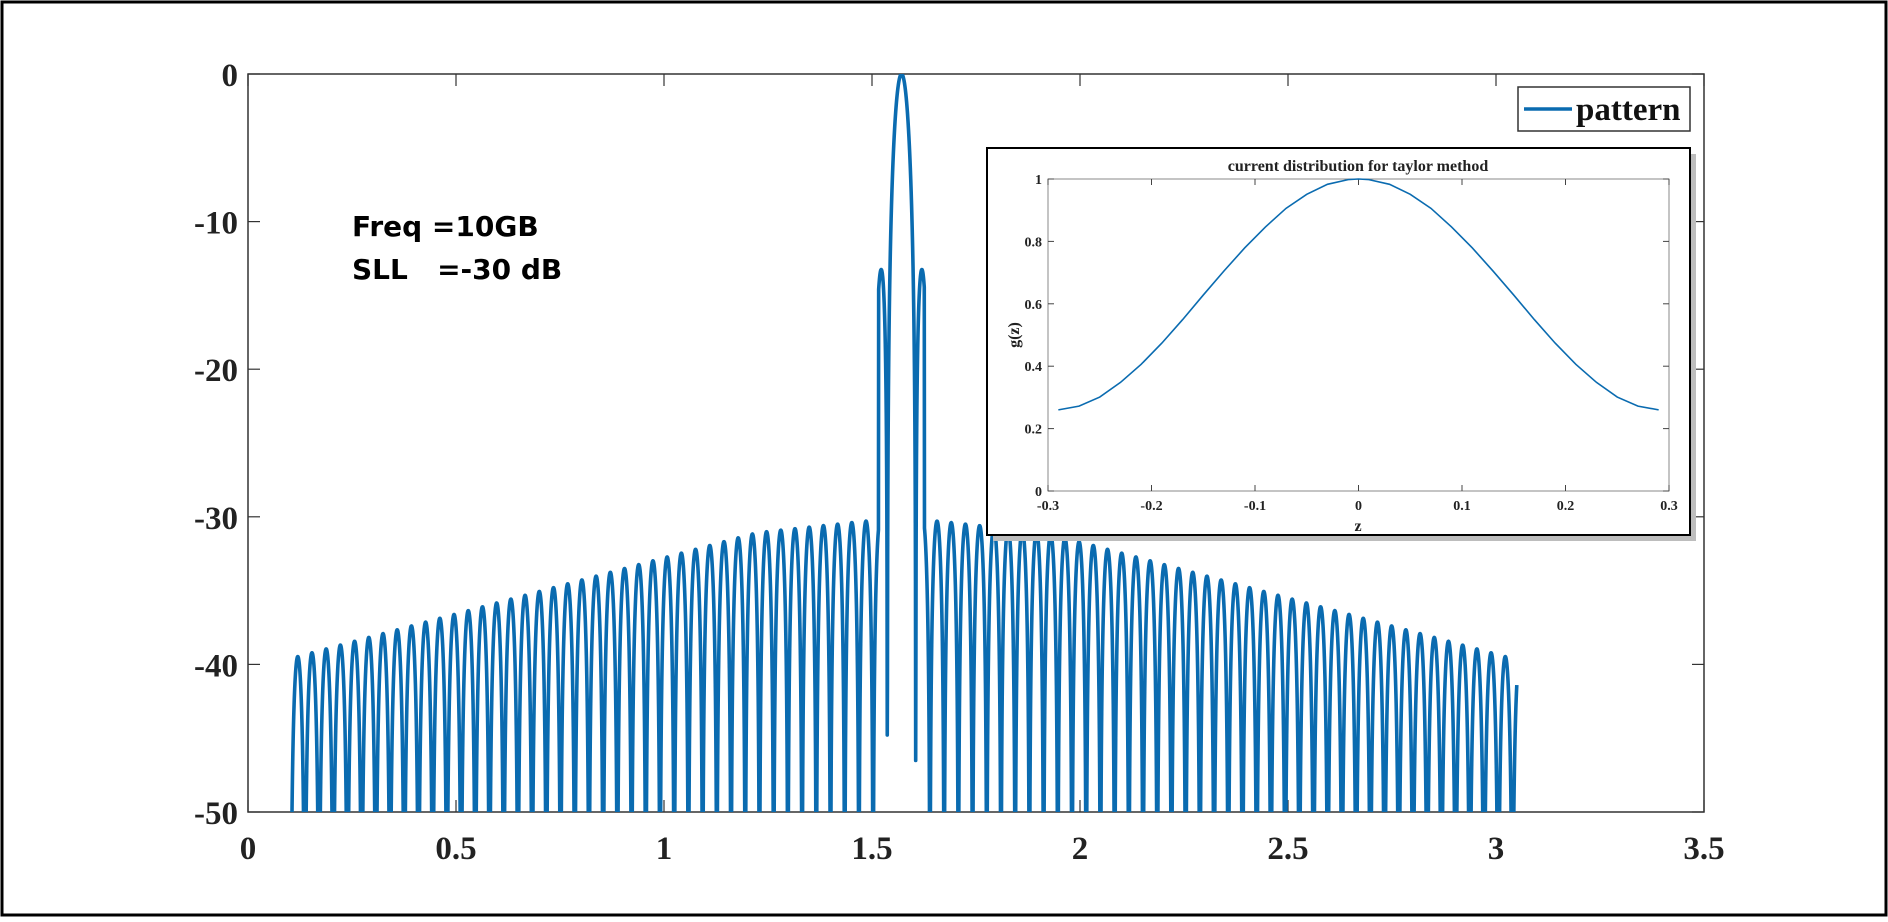  What do you see at coordinates (1496, 849) in the screenshot?
I see `main-x-tick-label: 3` at bounding box center [1496, 849].